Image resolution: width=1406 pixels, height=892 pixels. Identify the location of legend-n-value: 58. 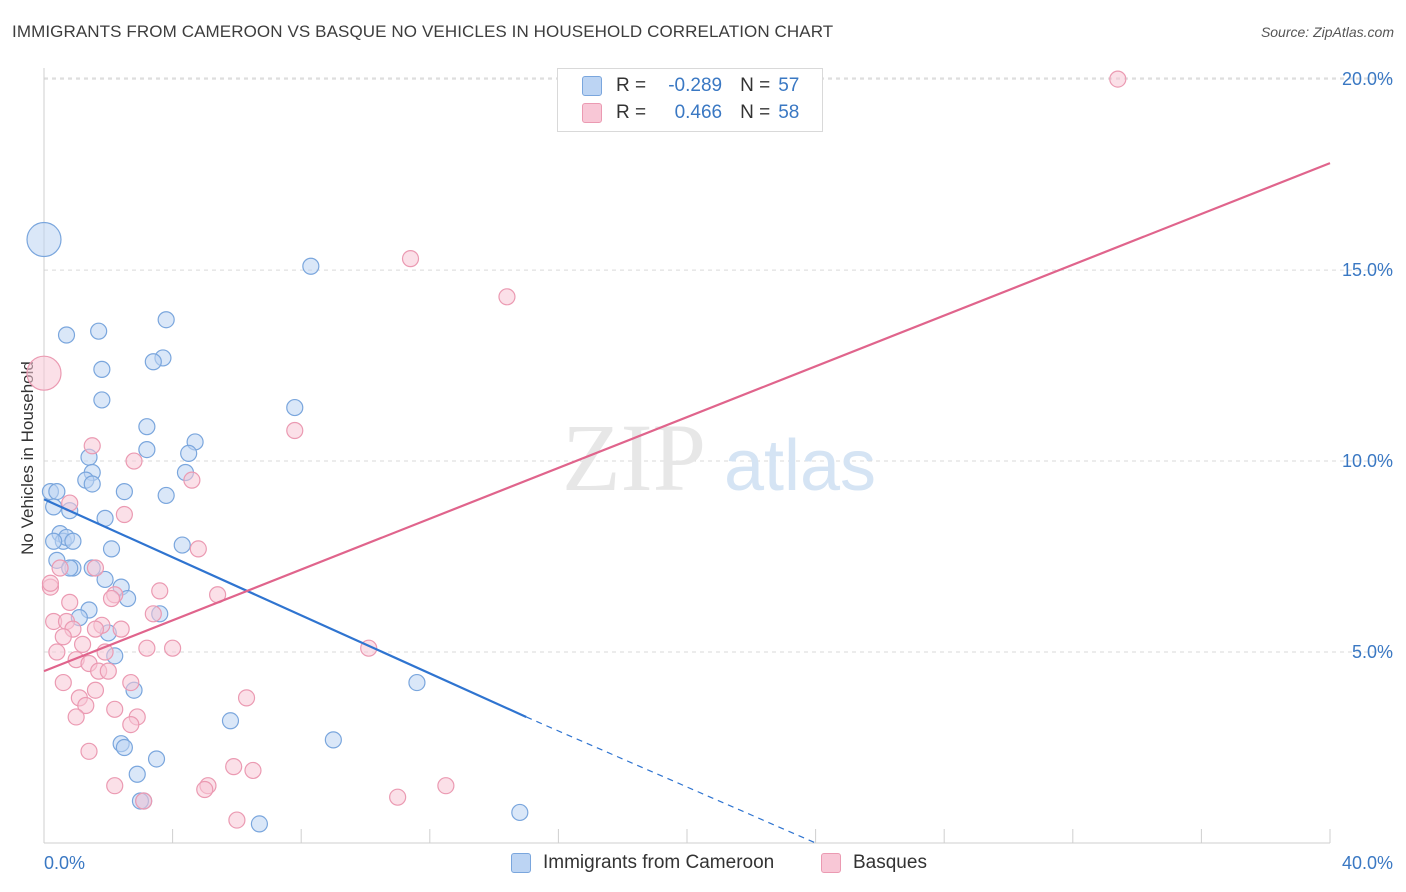
(789, 112).